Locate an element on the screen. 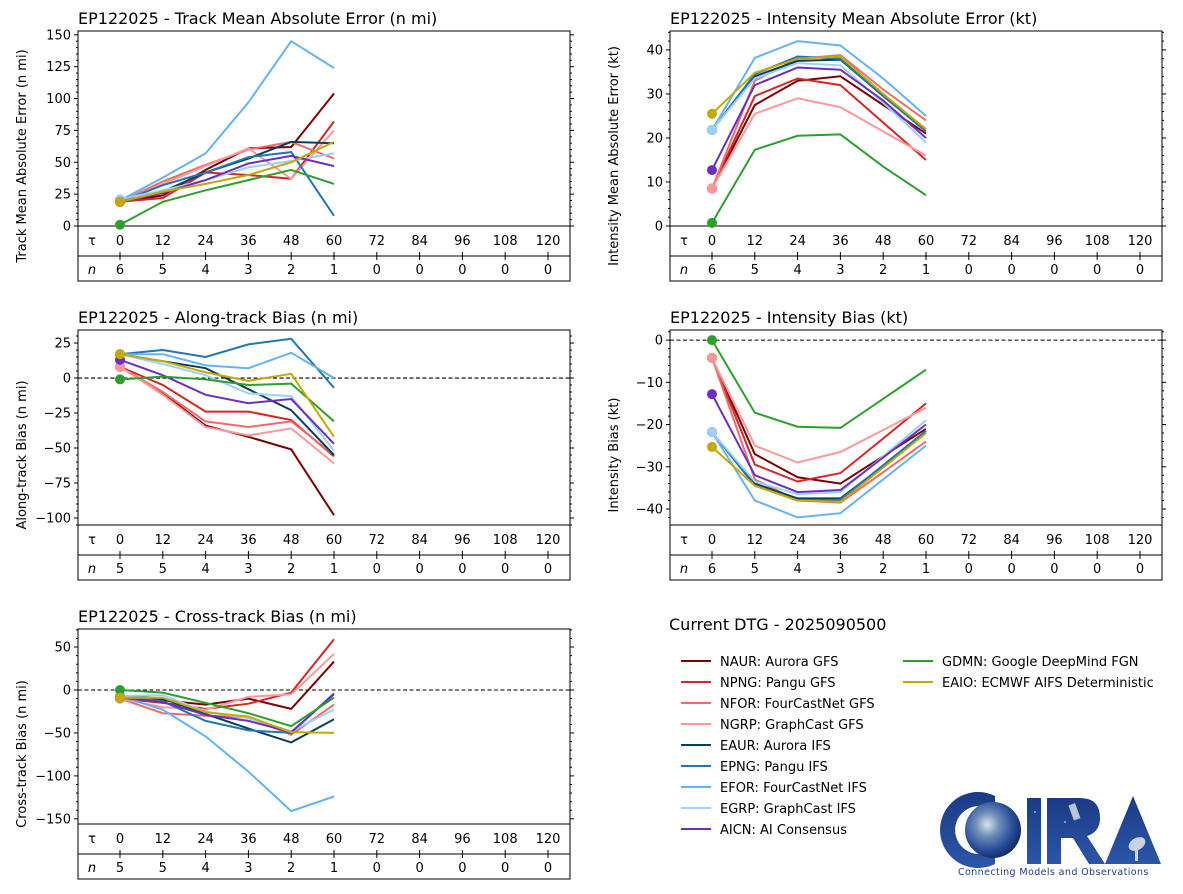 This screenshot has width=1183, height=894. series-line-naur is located at coordinates (227, 147).